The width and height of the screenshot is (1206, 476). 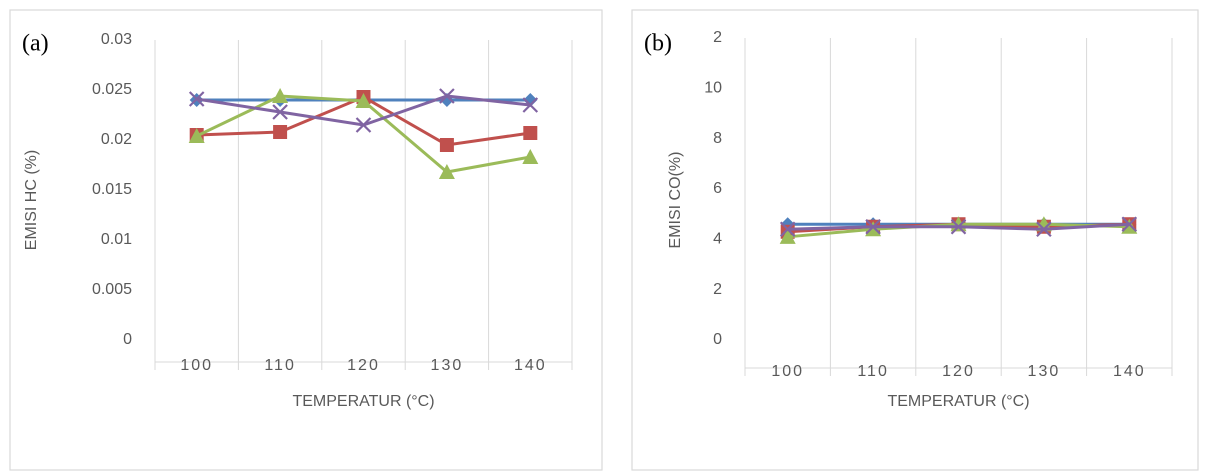 What do you see at coordinates (717, 239) in the screenshot?
I see `y-tick-label: 4` at bounding box center [717, 239].